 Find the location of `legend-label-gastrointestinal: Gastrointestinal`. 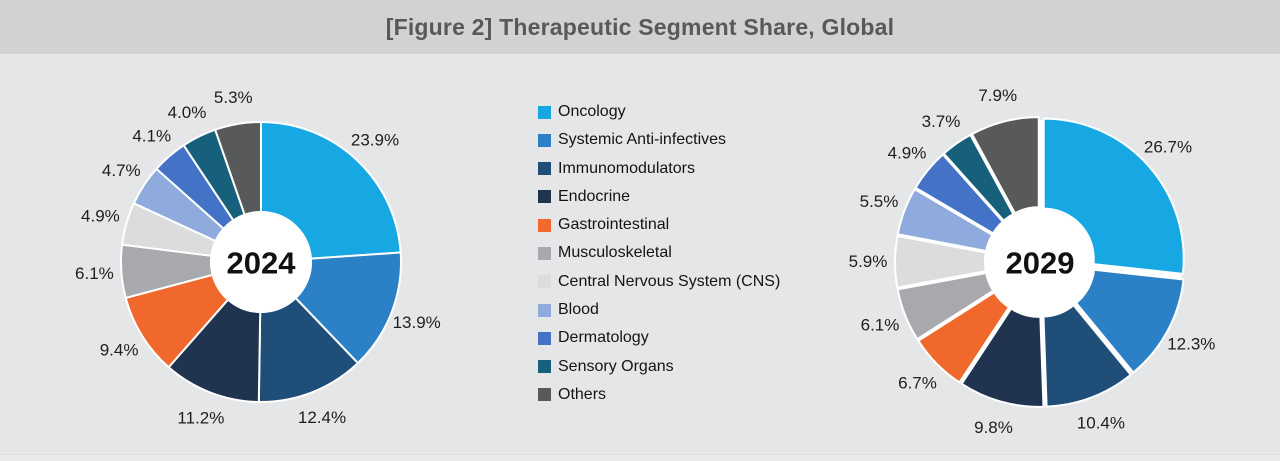

legend-label-gastrointestinal: Gastrointestinal is located at coordinates (614, 225).